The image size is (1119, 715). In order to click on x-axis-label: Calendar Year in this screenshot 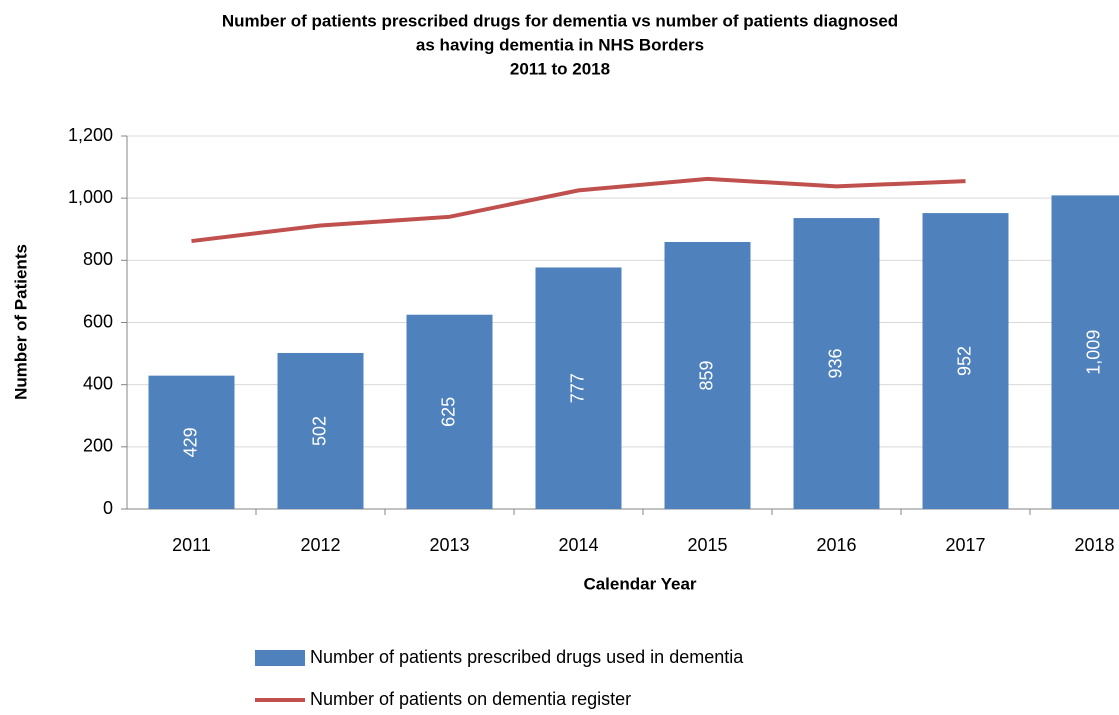, I will do `click(639, 583)`.